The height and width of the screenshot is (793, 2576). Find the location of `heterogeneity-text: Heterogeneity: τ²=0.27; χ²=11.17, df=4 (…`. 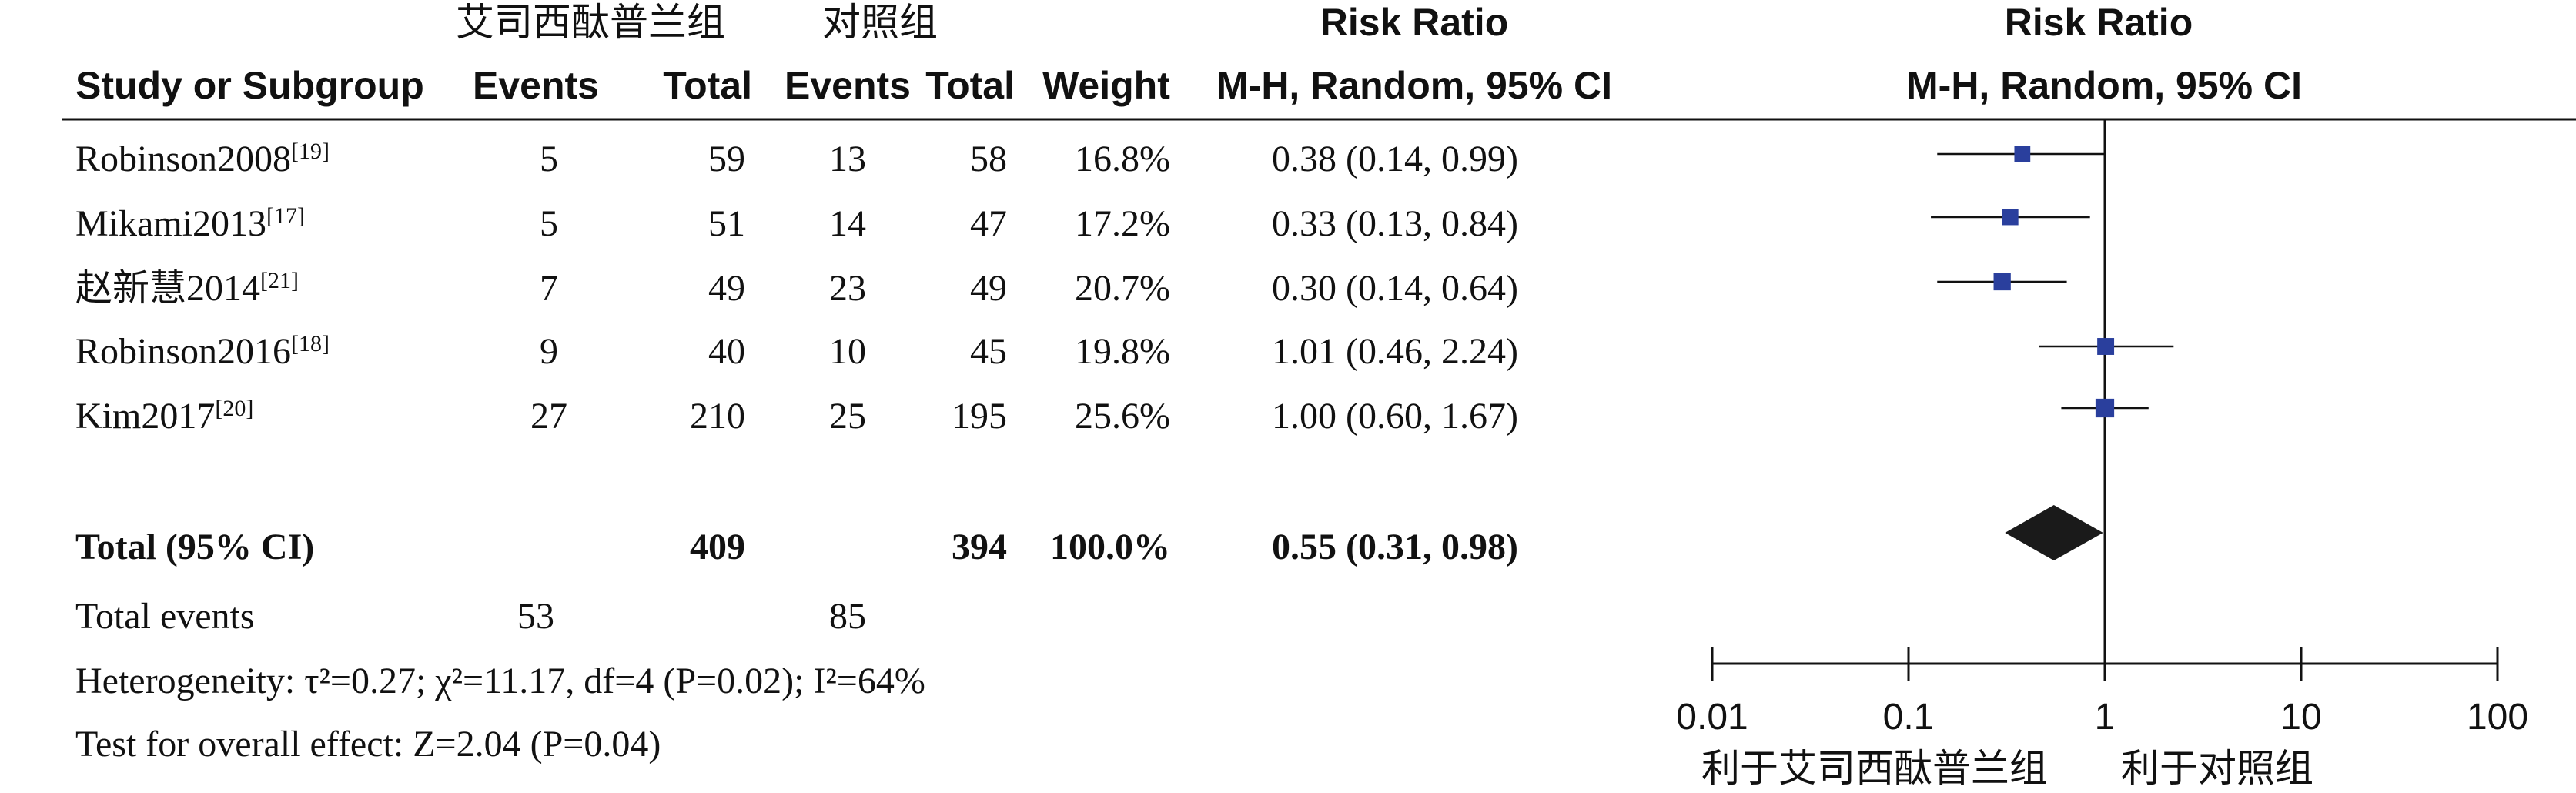

heterogeneity-text: Heterogeneity: τ²=0.27; χ²=11.17, df=4 (… is located at coordinates (500, 681).